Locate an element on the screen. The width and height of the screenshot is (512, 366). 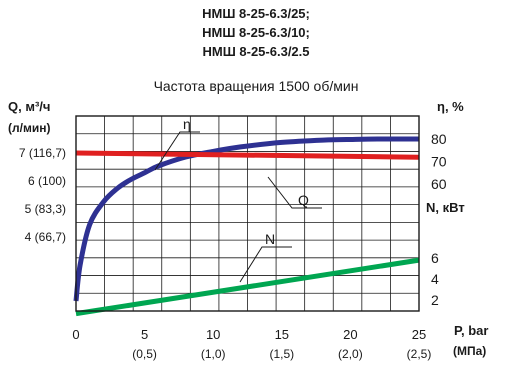
series-line-q is located at coordinates (247, 155).